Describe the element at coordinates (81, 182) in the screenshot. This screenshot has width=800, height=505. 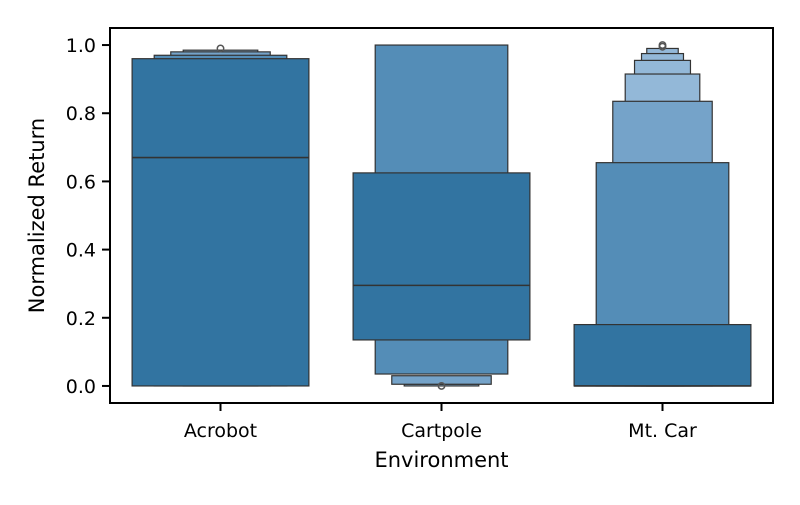
I see `y-tick-label: 0.6` at that location.